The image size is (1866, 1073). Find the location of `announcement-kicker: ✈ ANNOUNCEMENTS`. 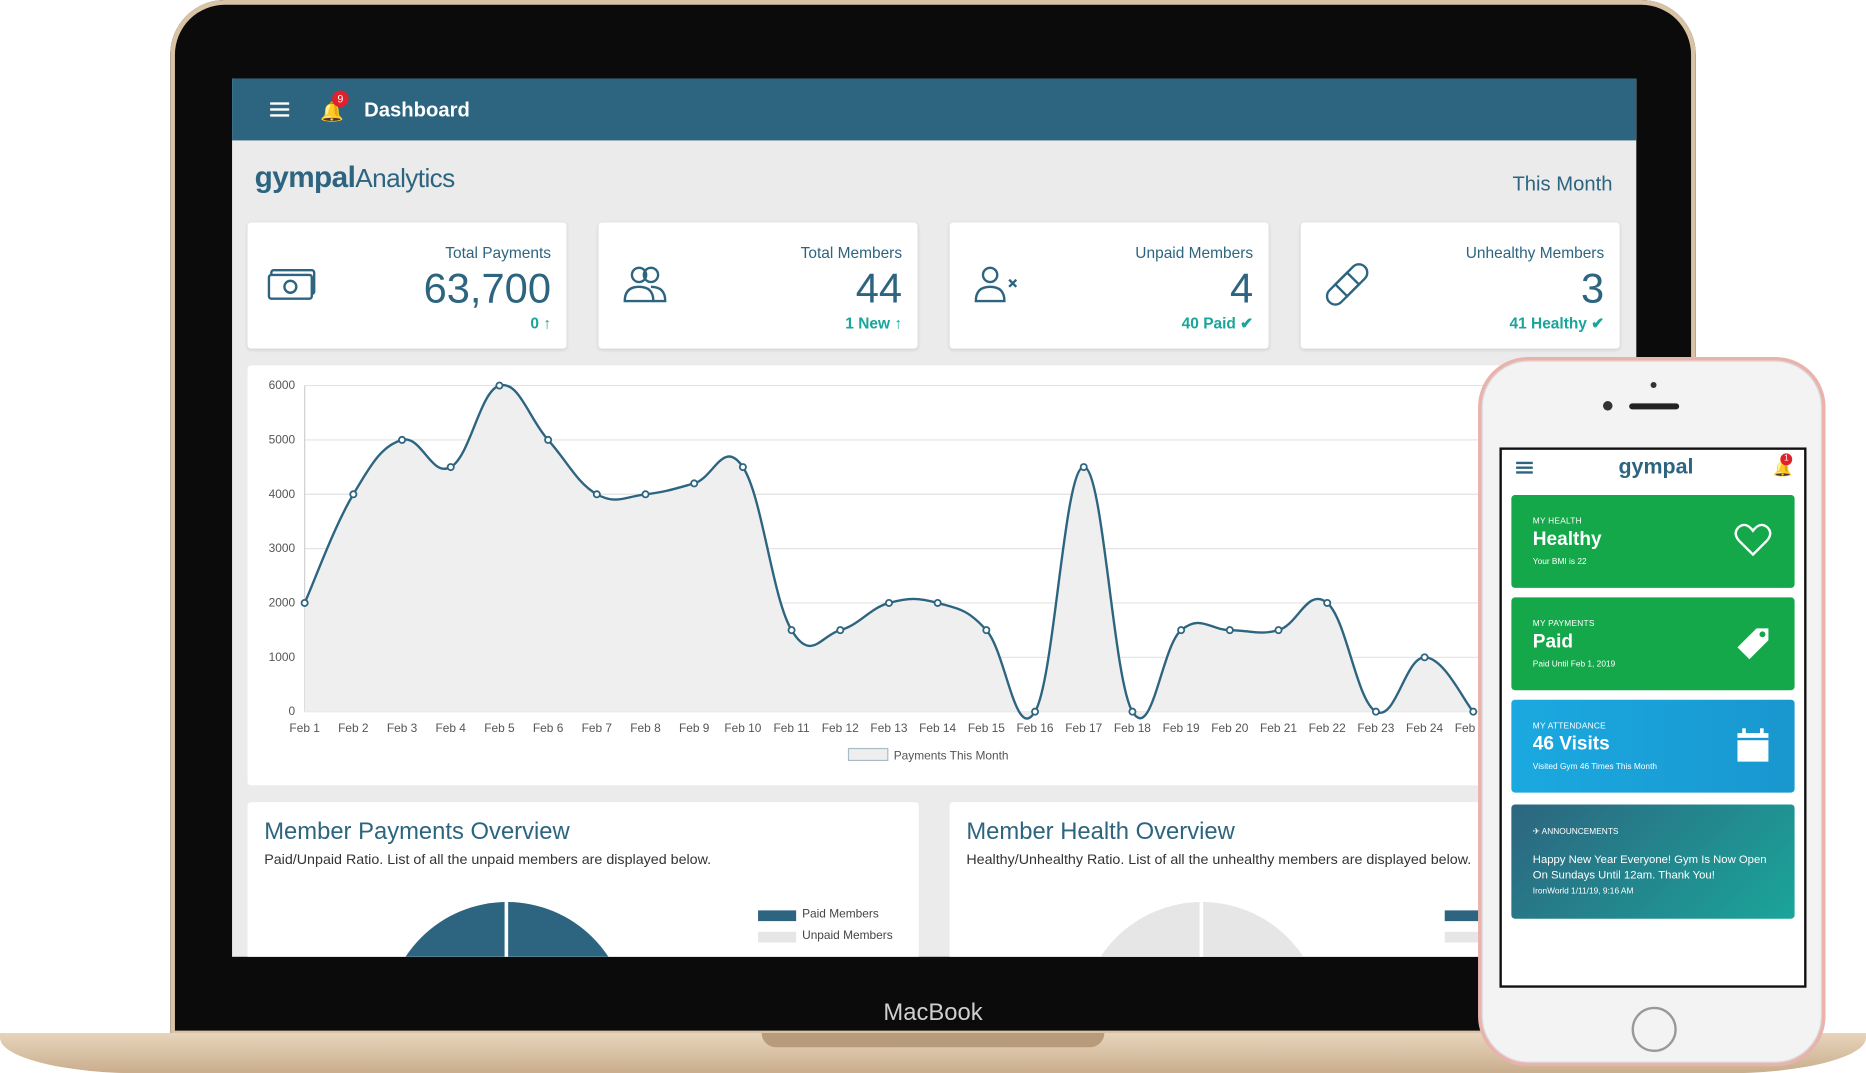

announcement-kicker: ✈ ANNOUNCEMENTS is located at coordinates (1576, 832).